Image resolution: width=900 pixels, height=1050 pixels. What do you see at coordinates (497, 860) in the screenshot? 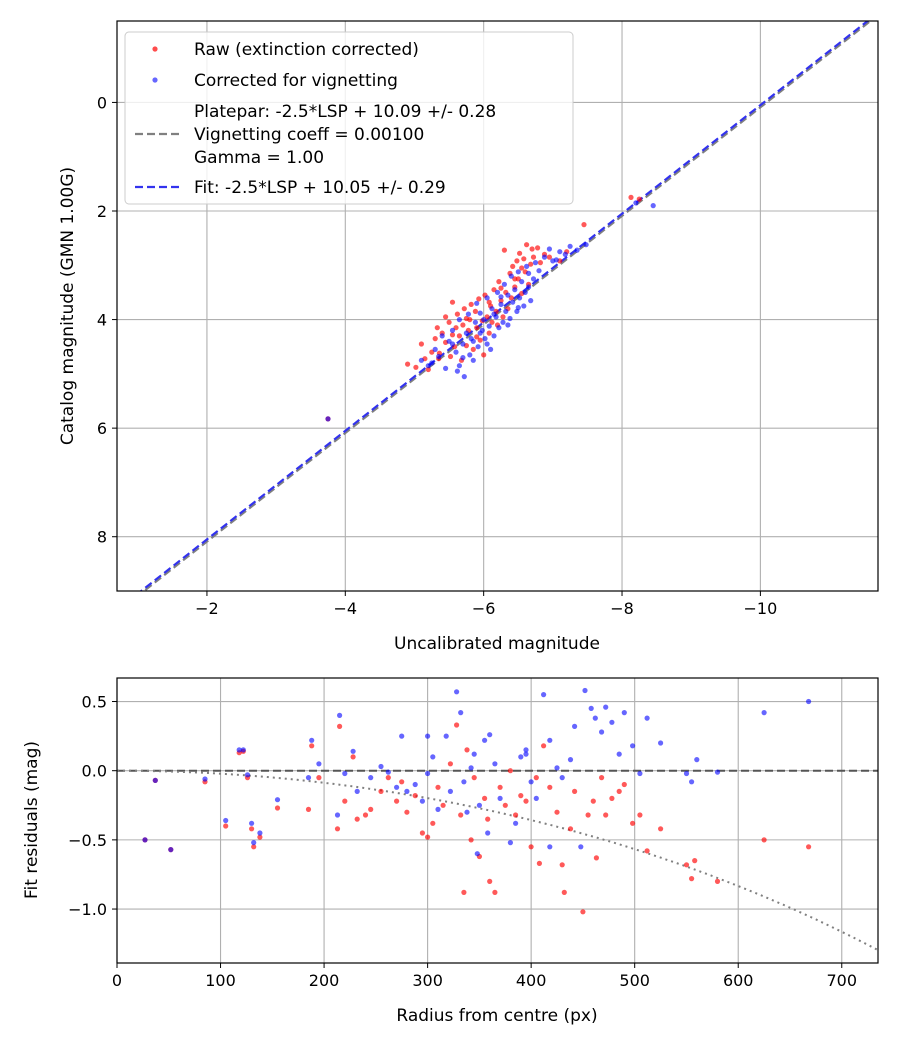
I see `bottom-reference-lines` at bounding box center [497, 860].